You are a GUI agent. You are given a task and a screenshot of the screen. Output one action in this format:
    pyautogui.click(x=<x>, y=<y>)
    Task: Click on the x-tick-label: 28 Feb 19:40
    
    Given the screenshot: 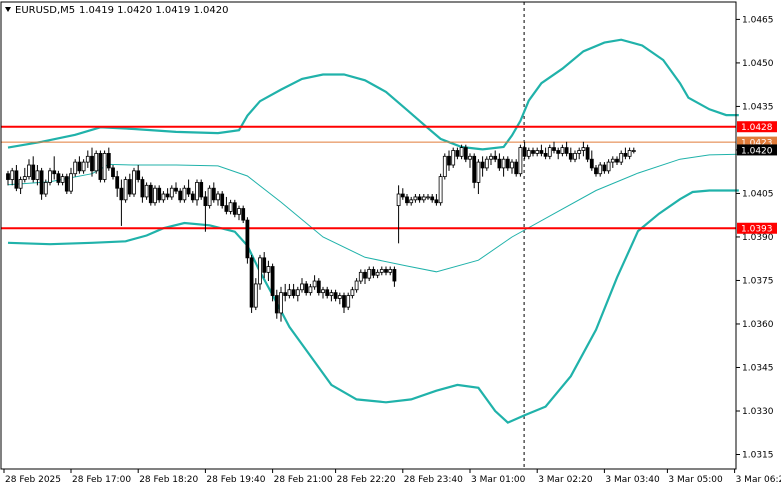 What is the action you would take?
    pyautogui.click(x=235, y=480)
    